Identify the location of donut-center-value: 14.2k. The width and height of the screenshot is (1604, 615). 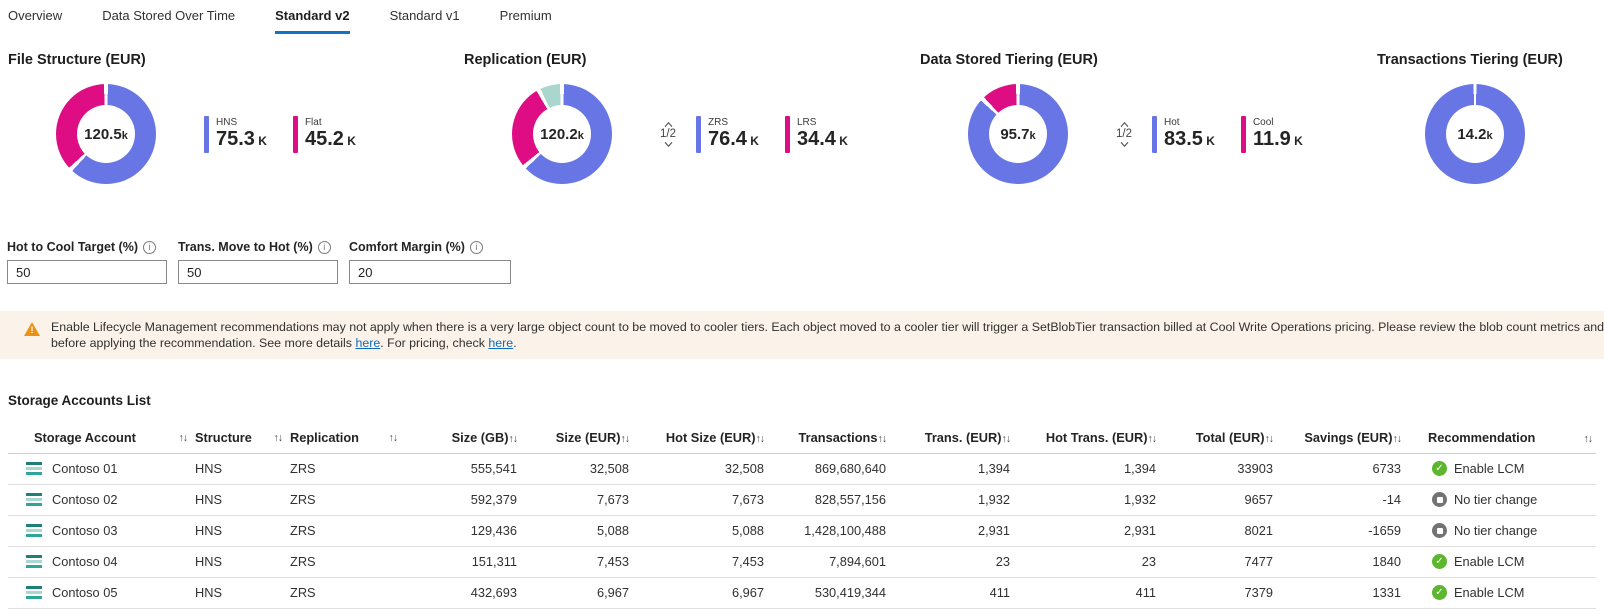
(1474, 134).